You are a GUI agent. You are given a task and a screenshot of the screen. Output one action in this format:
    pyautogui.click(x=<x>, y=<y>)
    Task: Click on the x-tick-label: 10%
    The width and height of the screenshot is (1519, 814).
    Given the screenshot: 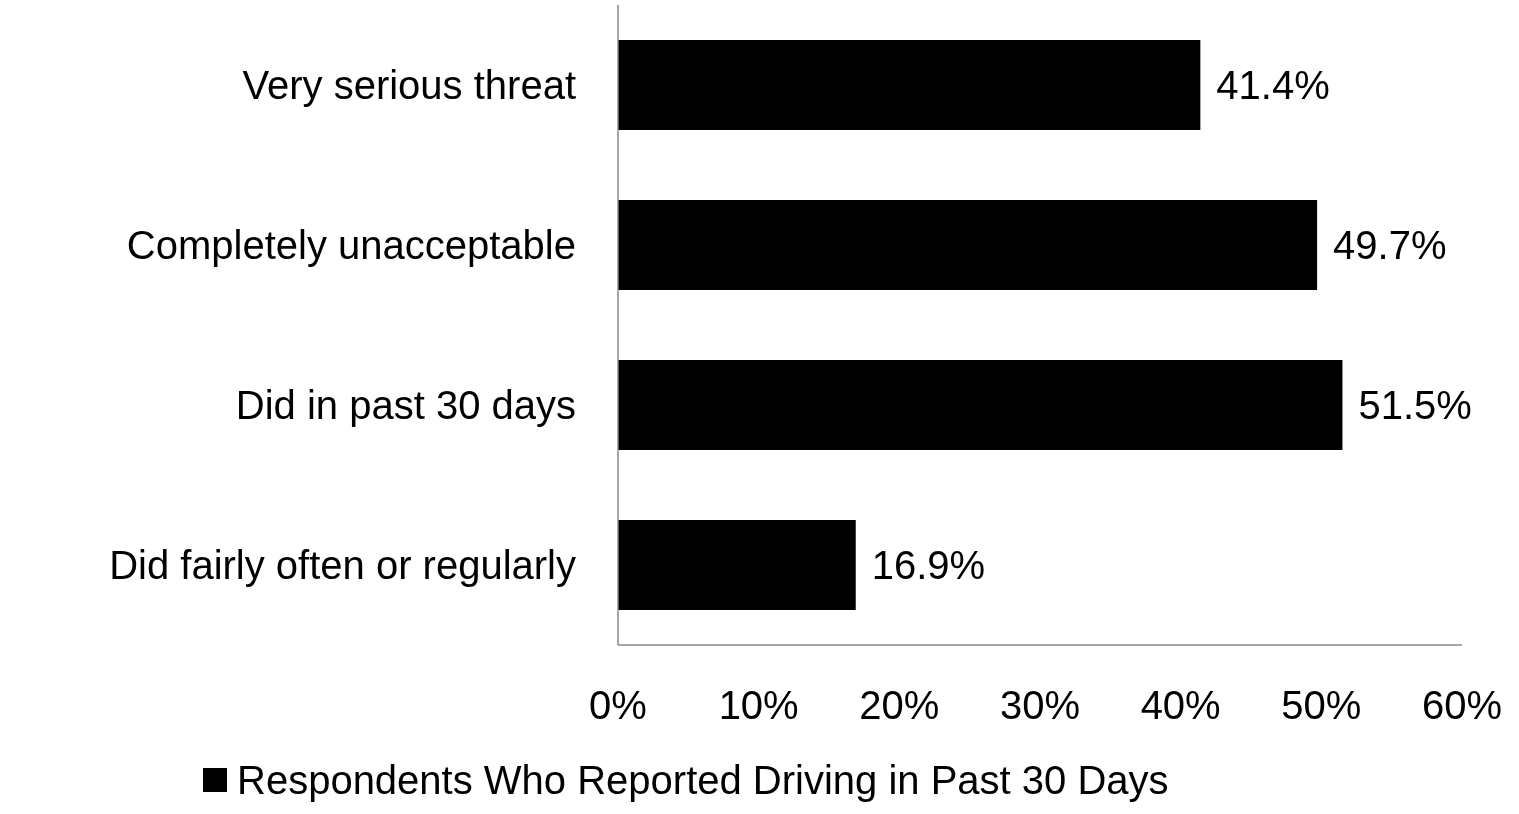 What is the action you would take?
    pyautogui.click(x=758, y=705)
    